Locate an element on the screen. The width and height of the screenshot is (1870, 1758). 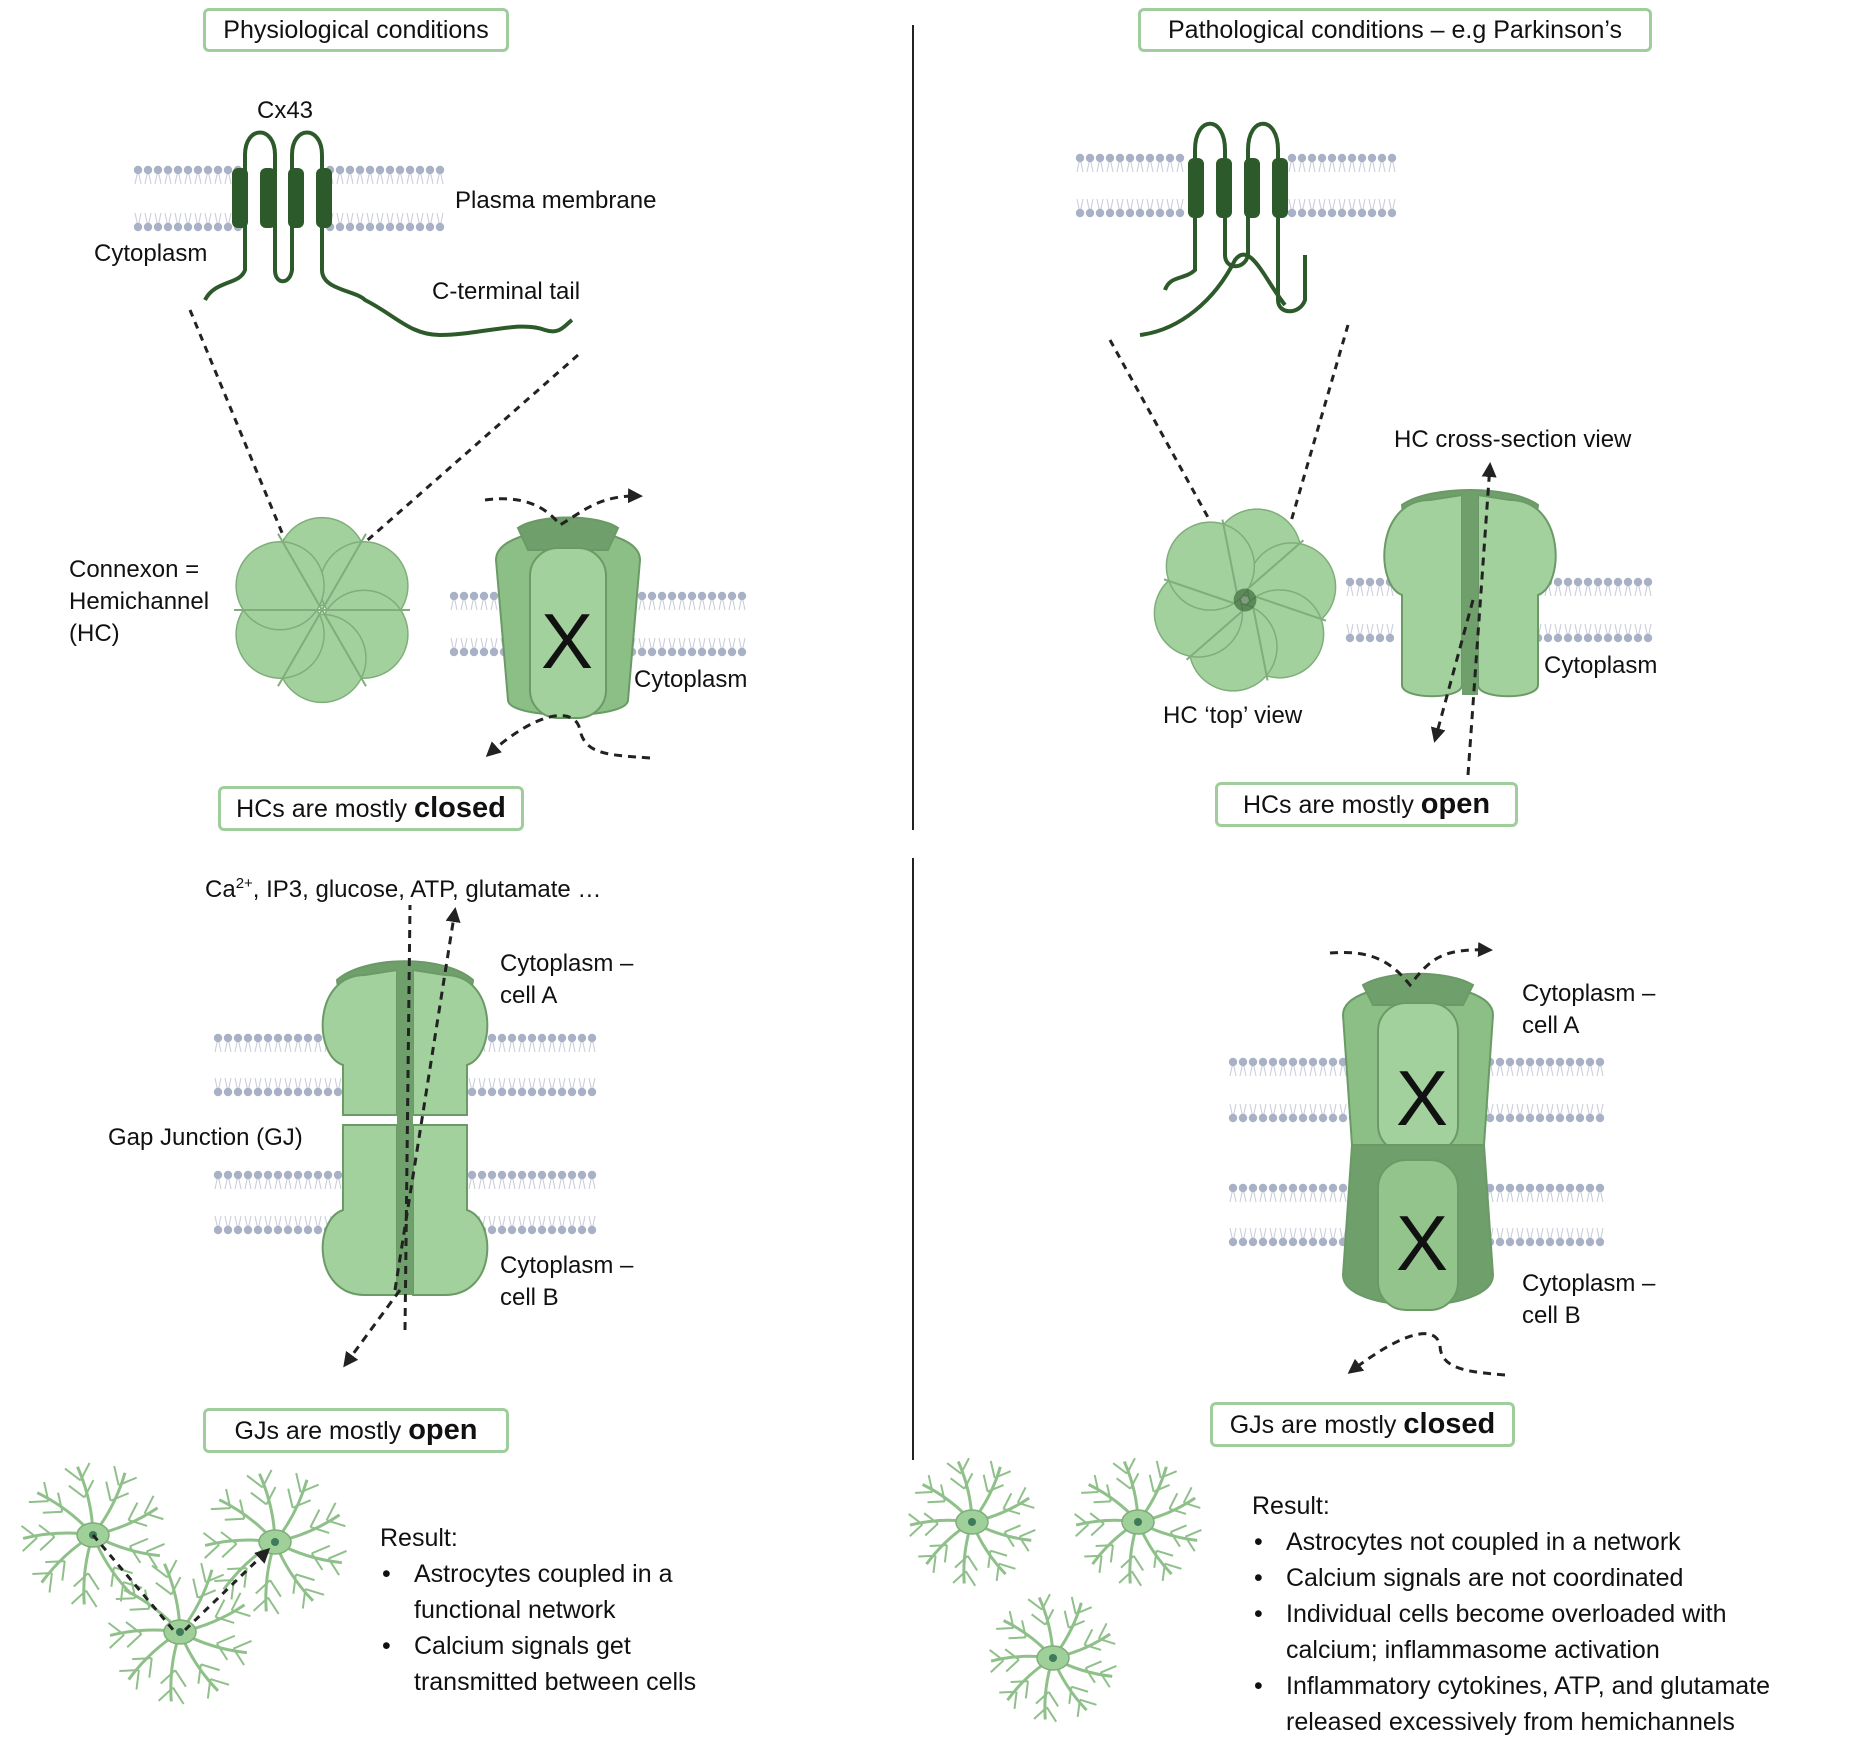
header-physiological: Physiological conditions is located at coordinates (356, 30).